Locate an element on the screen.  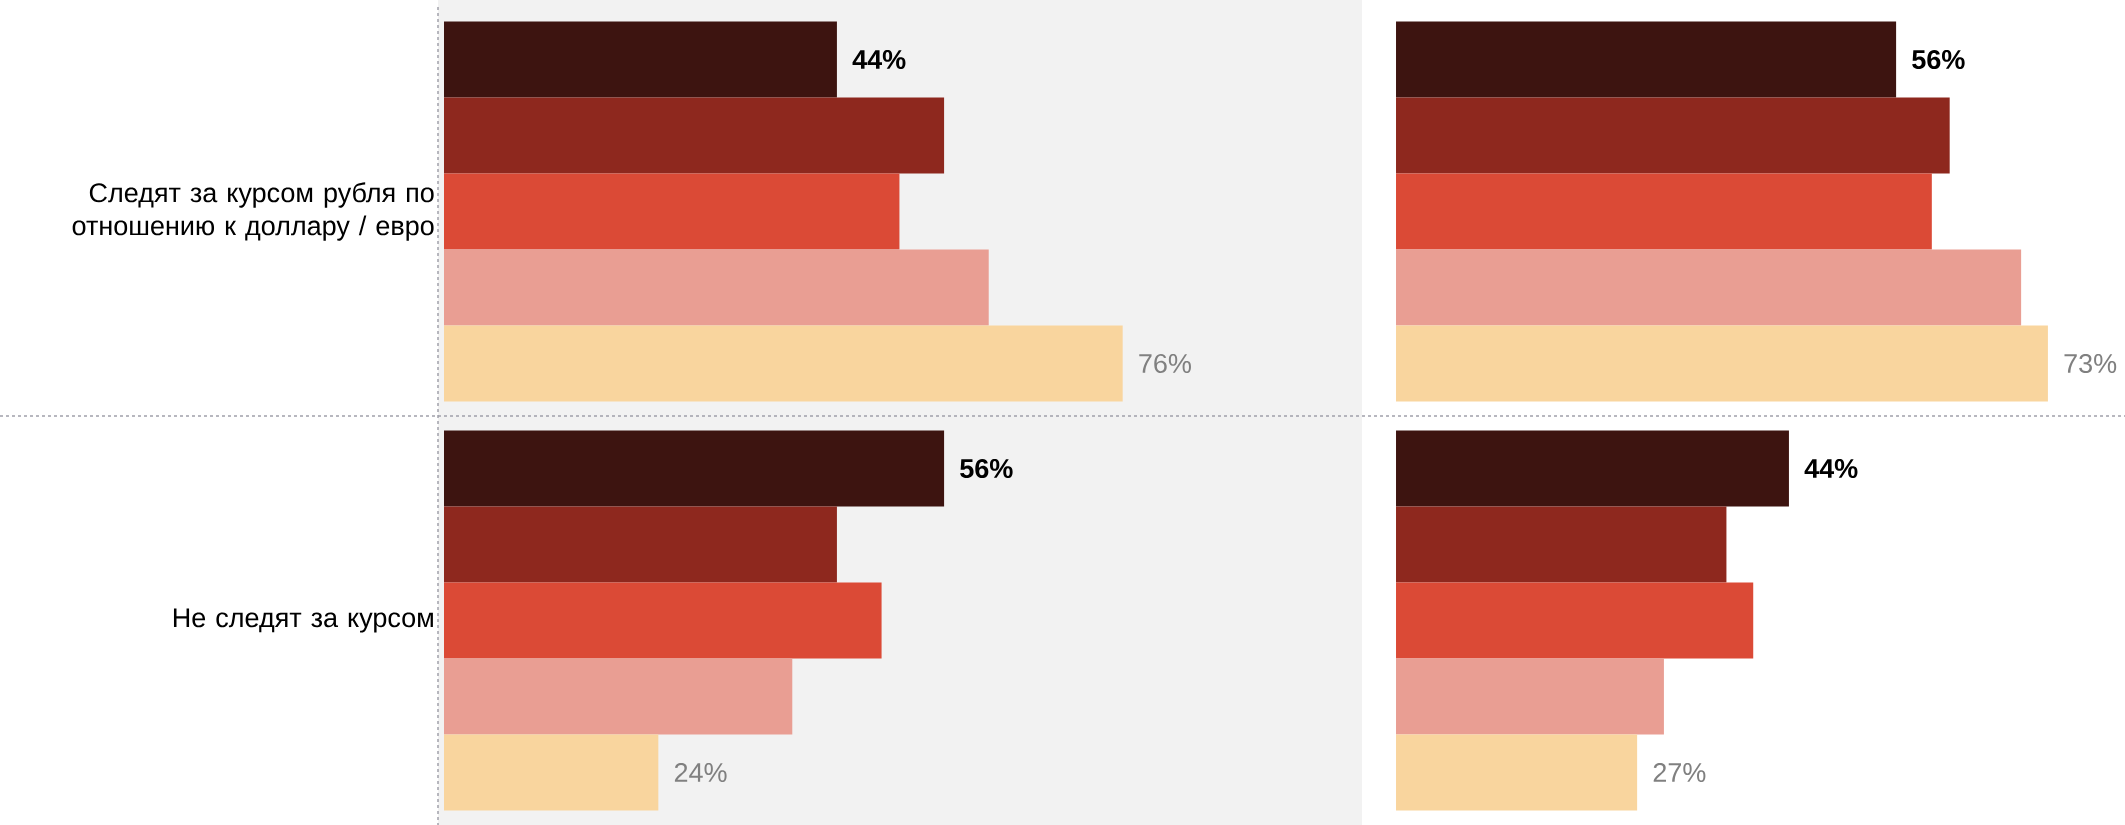
y-tick-label: Следят за курсом рубля по отношению к доллару / евро is located at coordinates (253, 211).